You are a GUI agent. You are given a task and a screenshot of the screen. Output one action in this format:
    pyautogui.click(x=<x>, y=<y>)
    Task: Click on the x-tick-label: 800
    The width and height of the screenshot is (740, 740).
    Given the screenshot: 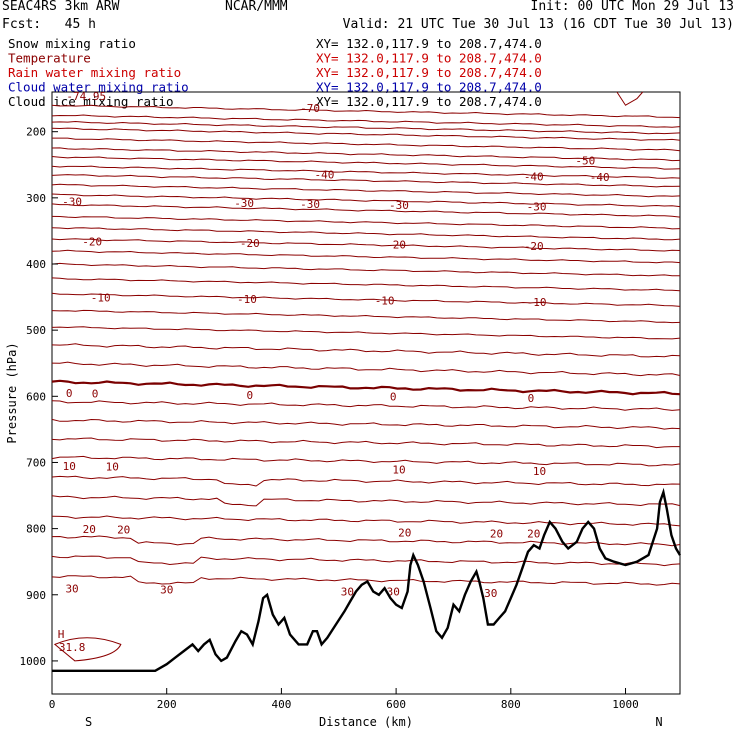 What is the action you would take?
    pyautogui.click(x=511, y=704)
    